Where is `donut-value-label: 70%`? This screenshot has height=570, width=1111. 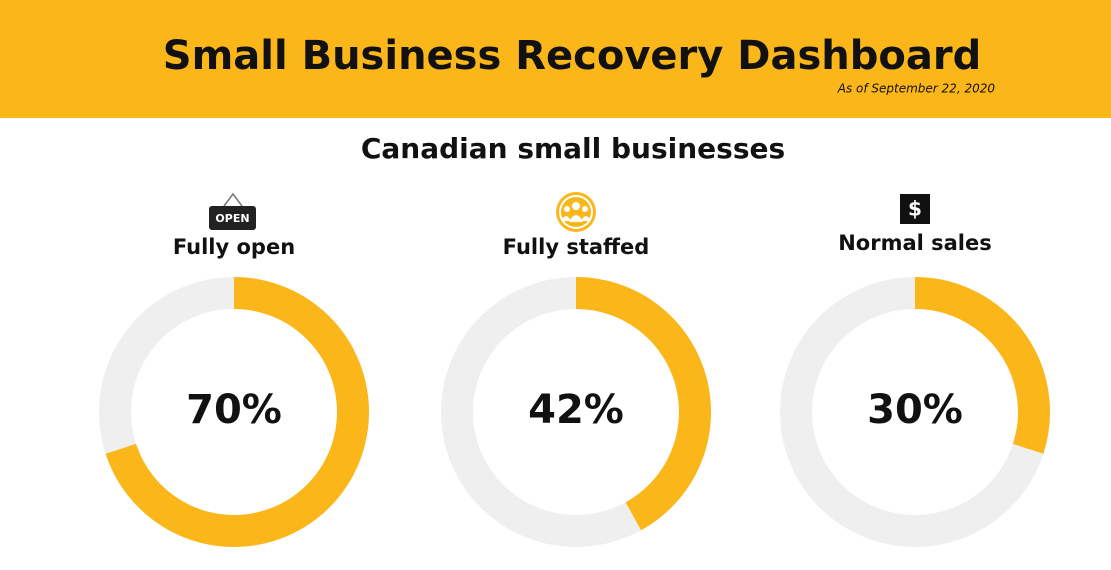 donut-value-label: 70% is located at coordinates (234, 410).